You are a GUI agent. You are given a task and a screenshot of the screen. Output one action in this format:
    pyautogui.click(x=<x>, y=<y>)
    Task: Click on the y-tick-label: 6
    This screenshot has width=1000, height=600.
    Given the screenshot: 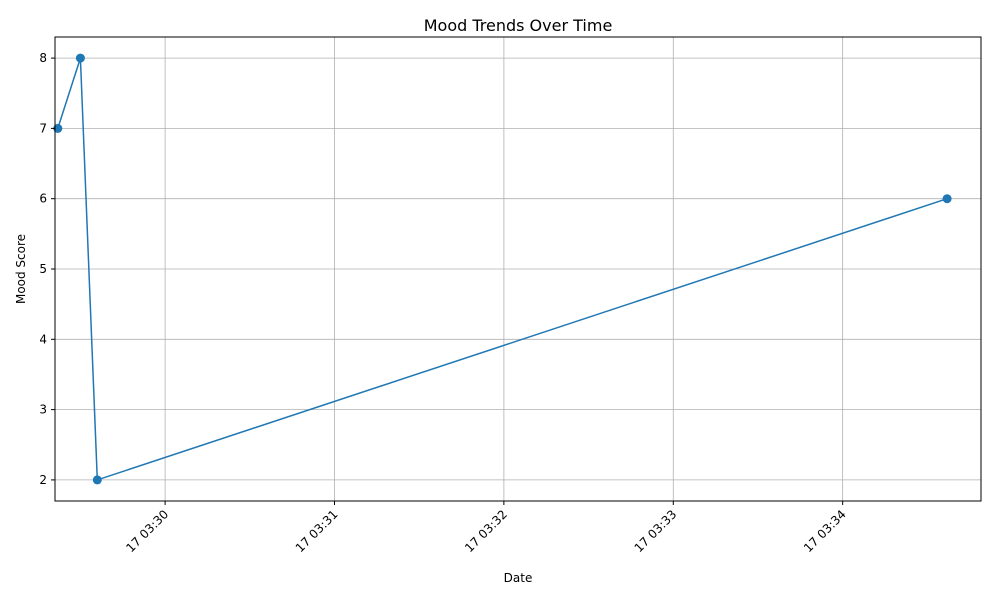 What is the action you would take?
    pyautogui.click(x=43, y=199)
    